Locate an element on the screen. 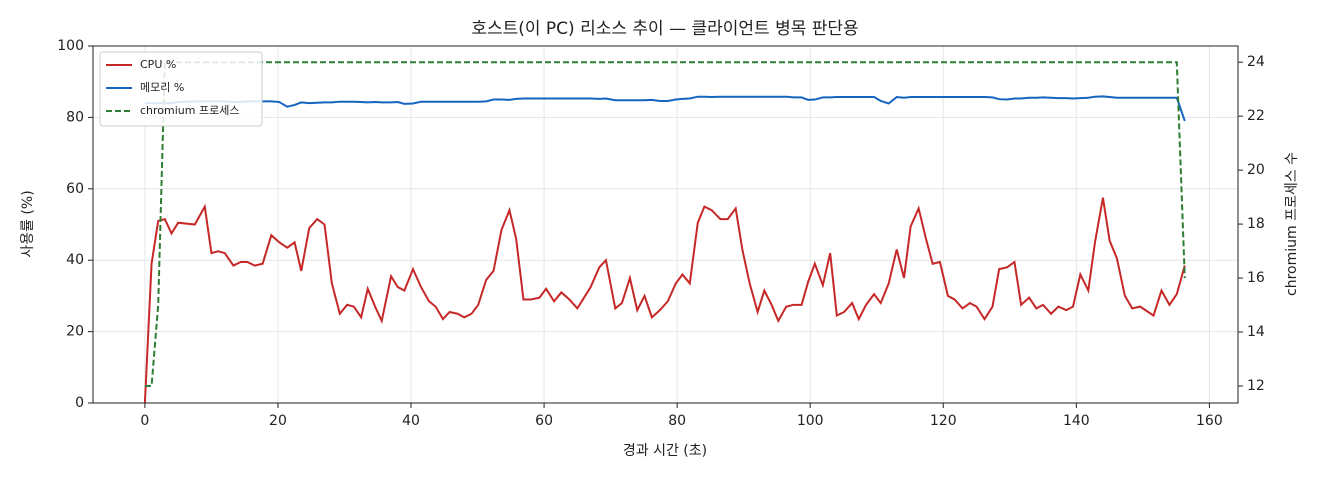  y2-tick-label: 16 is located at coordinates (1256, 278).